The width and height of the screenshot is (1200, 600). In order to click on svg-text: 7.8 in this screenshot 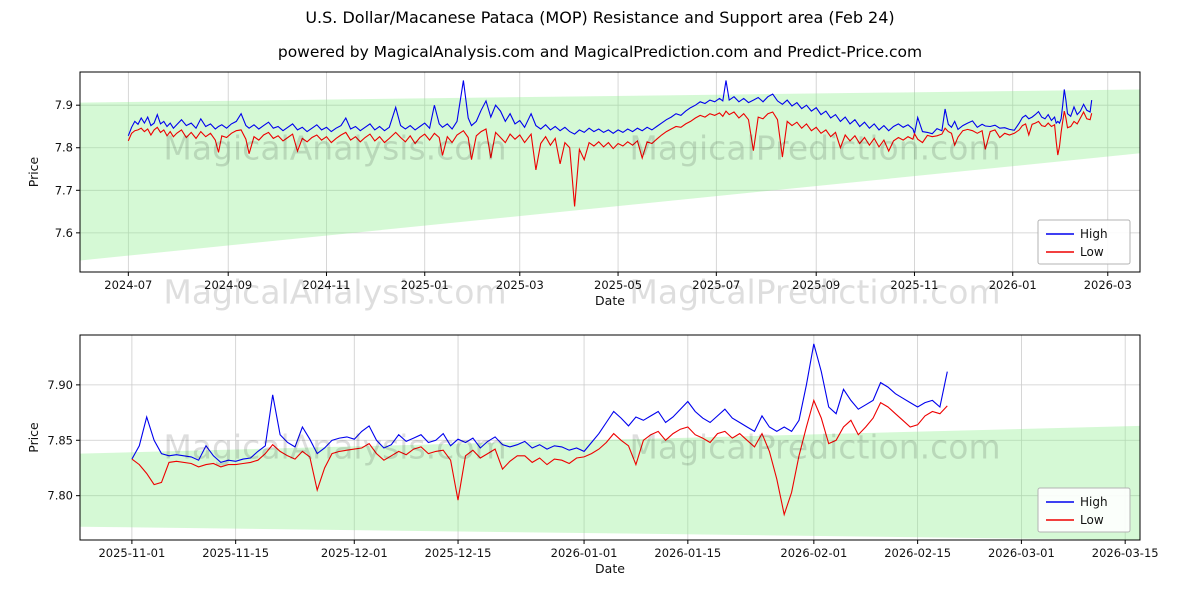, I will do `click(64, 148)`.